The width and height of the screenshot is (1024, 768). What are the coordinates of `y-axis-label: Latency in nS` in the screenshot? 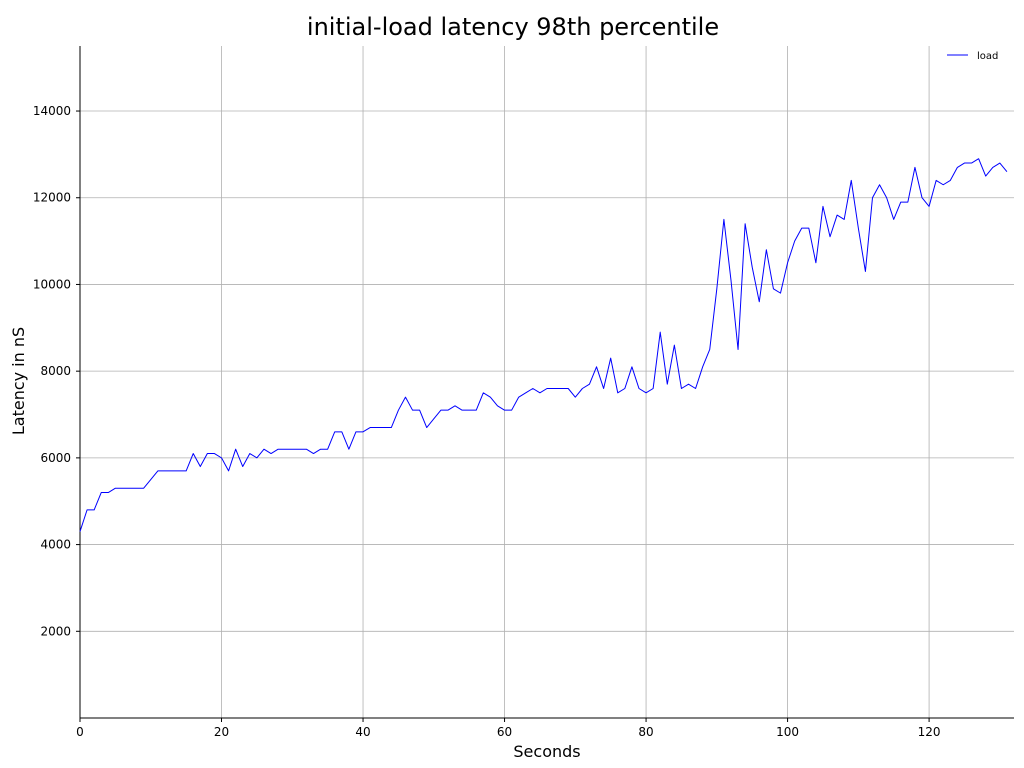 It's located at (18, 381).